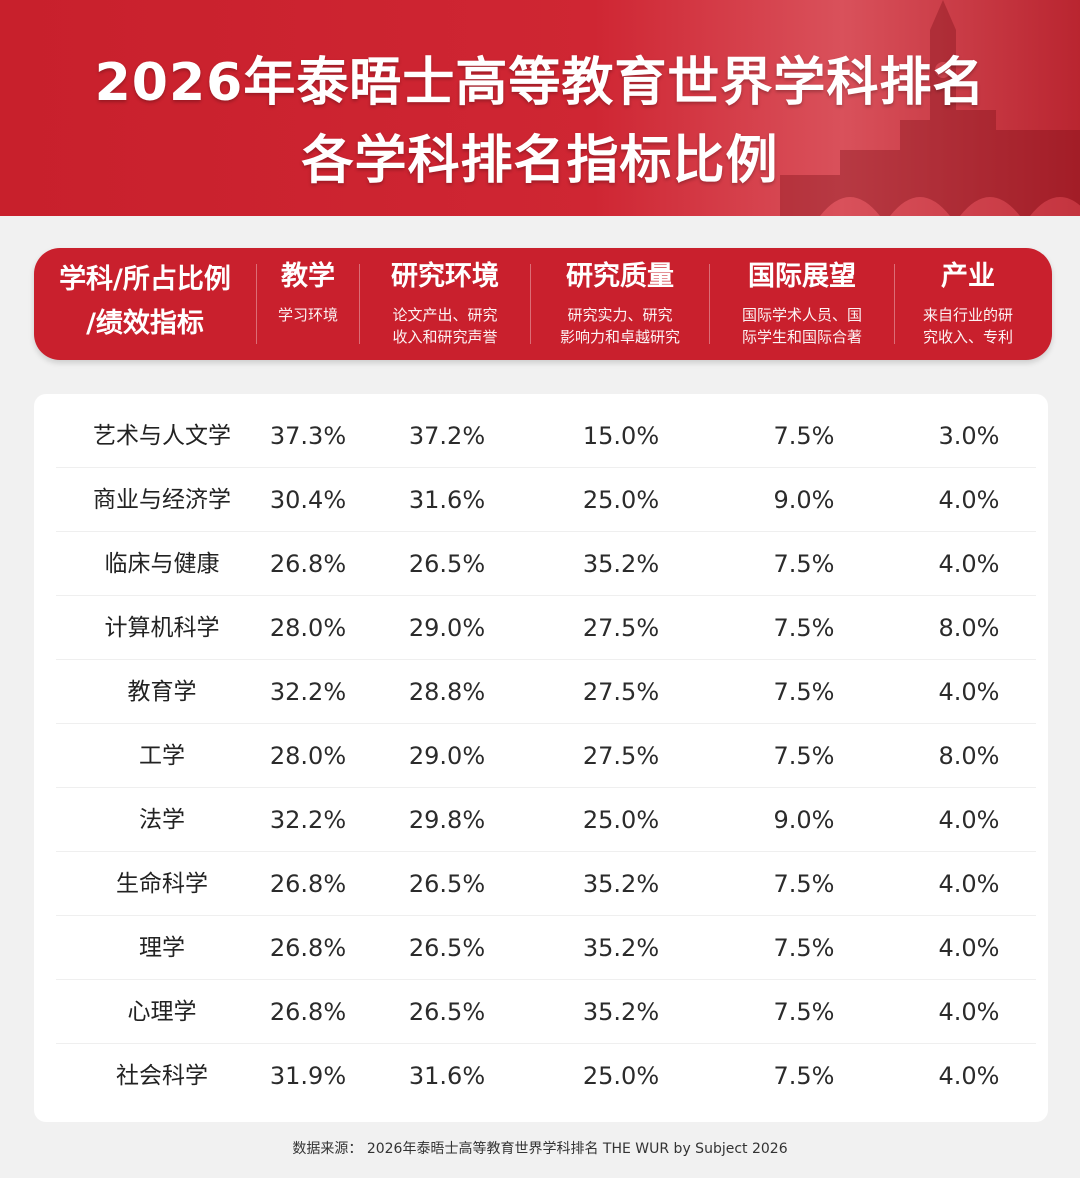 This screenshot has width=1080, height=1178. I want to click on header-subject-column: 学科/所占比例 /绩效指标, so click(145, 304).